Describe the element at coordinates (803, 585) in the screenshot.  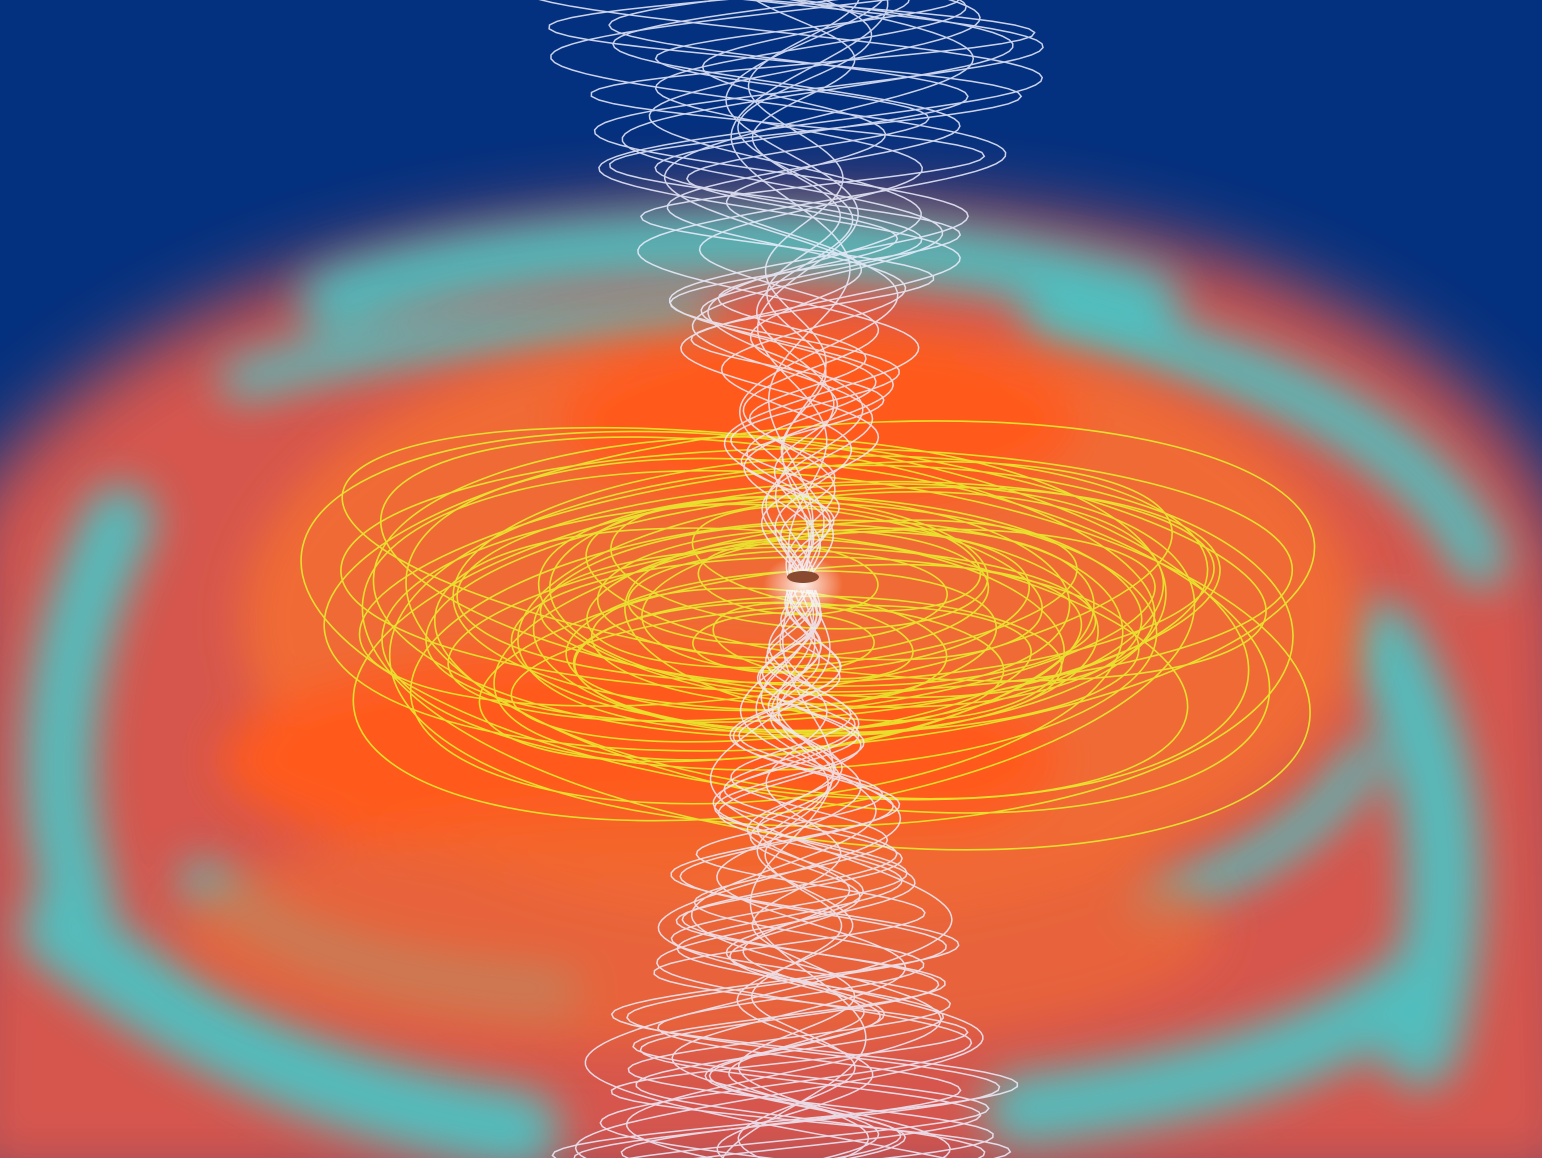
I see `central-core` at that location.